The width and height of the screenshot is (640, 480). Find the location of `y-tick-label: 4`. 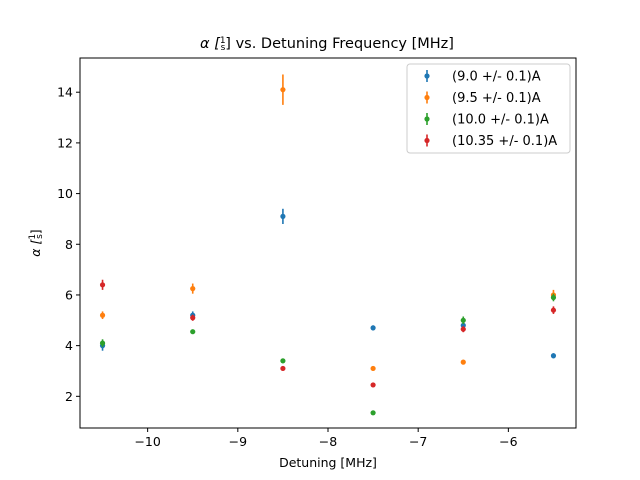

y-tick-label: 4 is located at coordinates (69, 345).